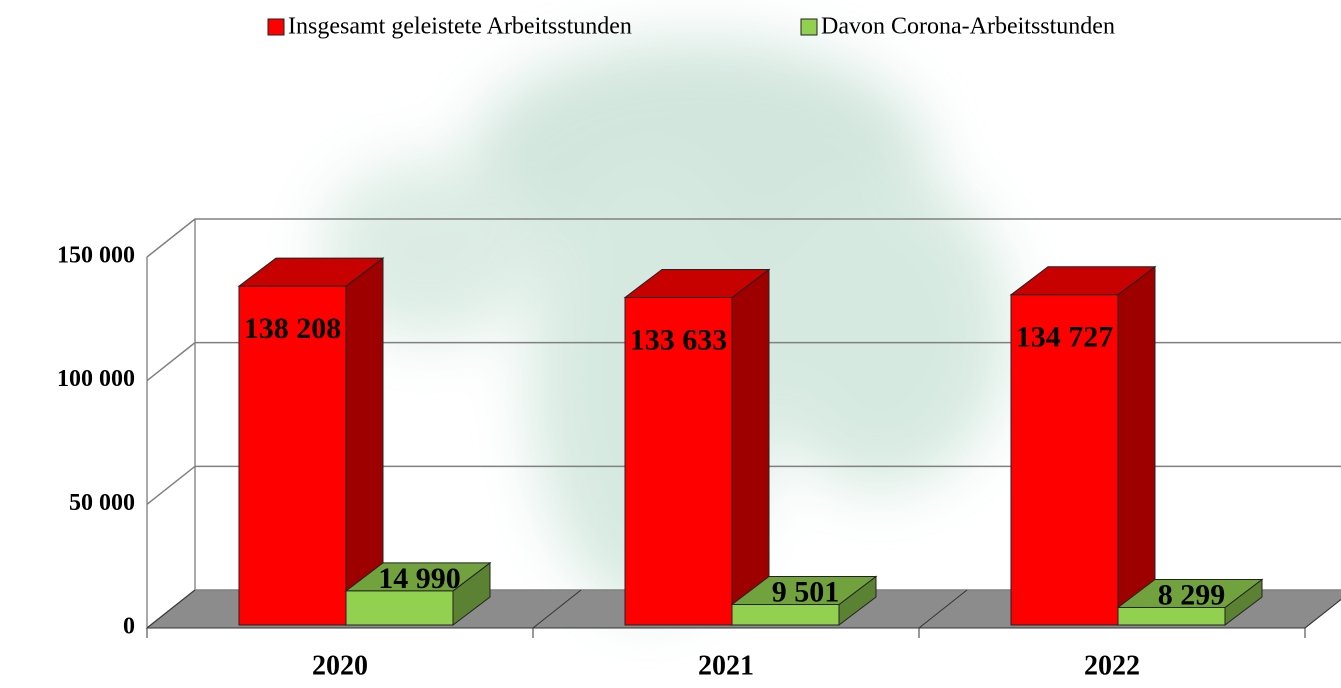  Describe the element at coordinates (102, 503) in the screenshot. I see `y-tick-label: 50 000` at that location.